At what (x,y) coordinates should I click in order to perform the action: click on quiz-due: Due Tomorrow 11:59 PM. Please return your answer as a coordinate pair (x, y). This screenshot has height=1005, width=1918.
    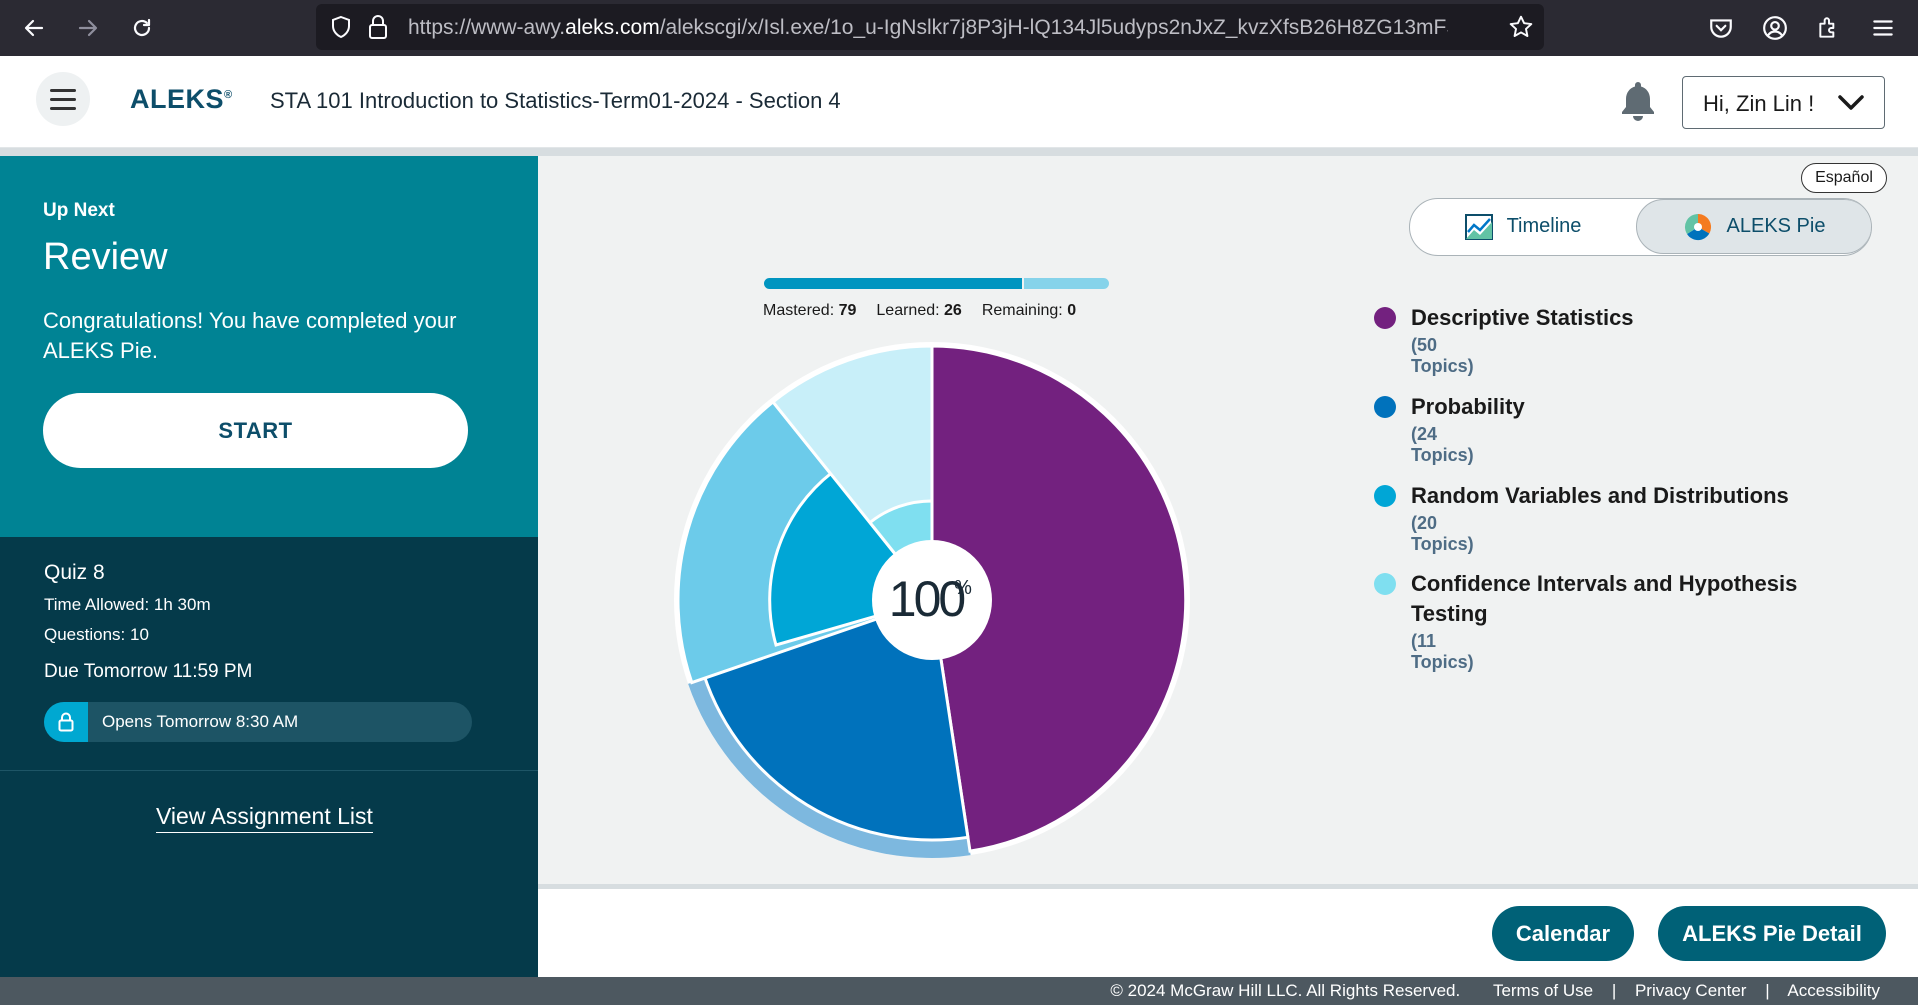
    Looking at the image, I should click on (148, 671).